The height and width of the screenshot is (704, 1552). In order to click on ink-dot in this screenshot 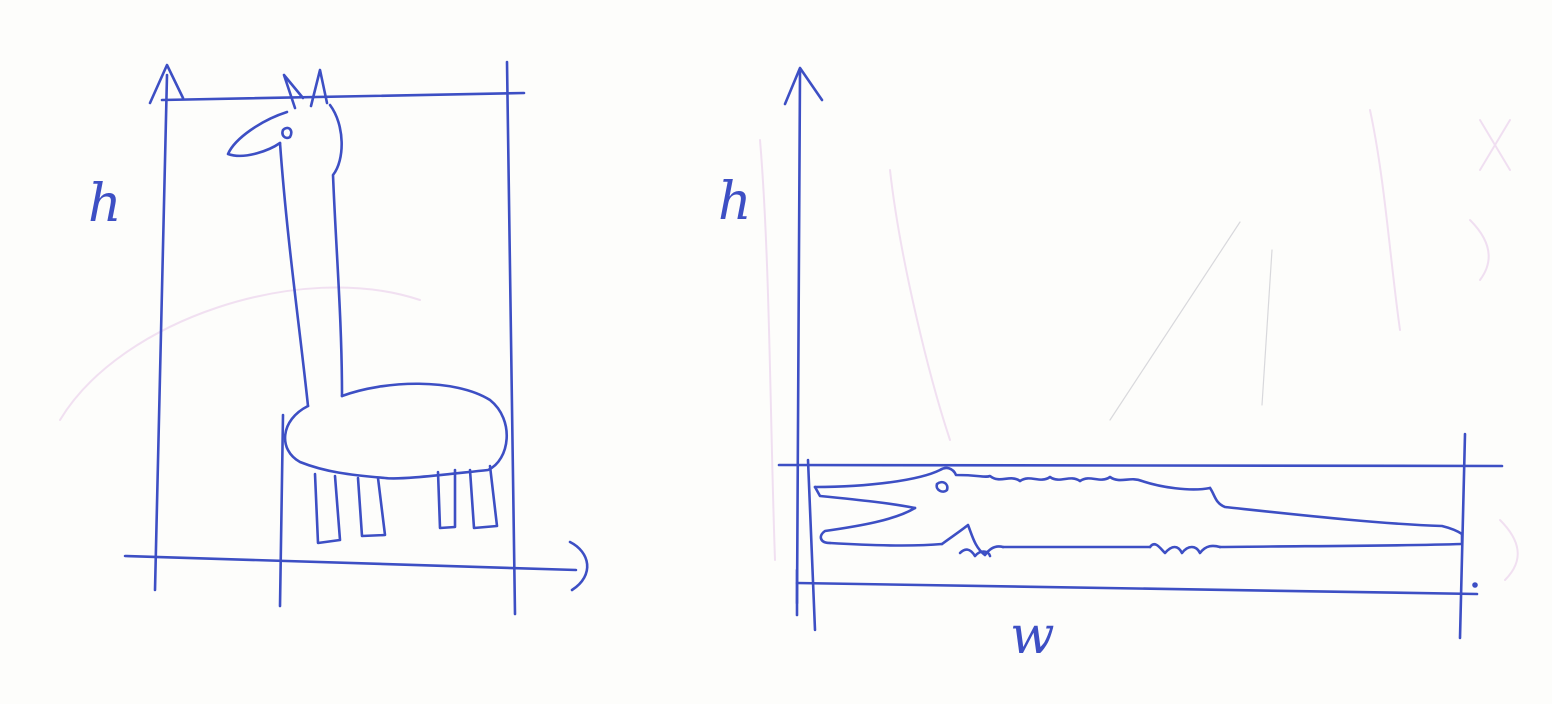, I will do `click(1475, 585)`.